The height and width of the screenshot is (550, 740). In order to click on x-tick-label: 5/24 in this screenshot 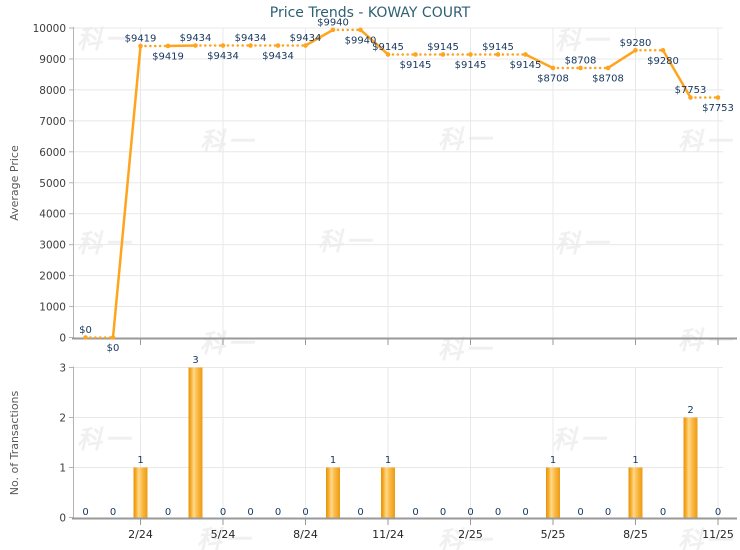, I will do `click(223, 534)`.